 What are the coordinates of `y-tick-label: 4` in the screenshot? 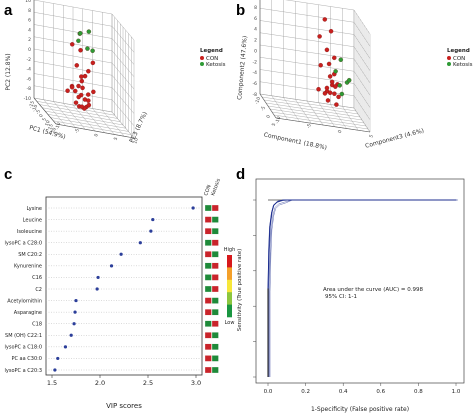 It's located at (255, 30).